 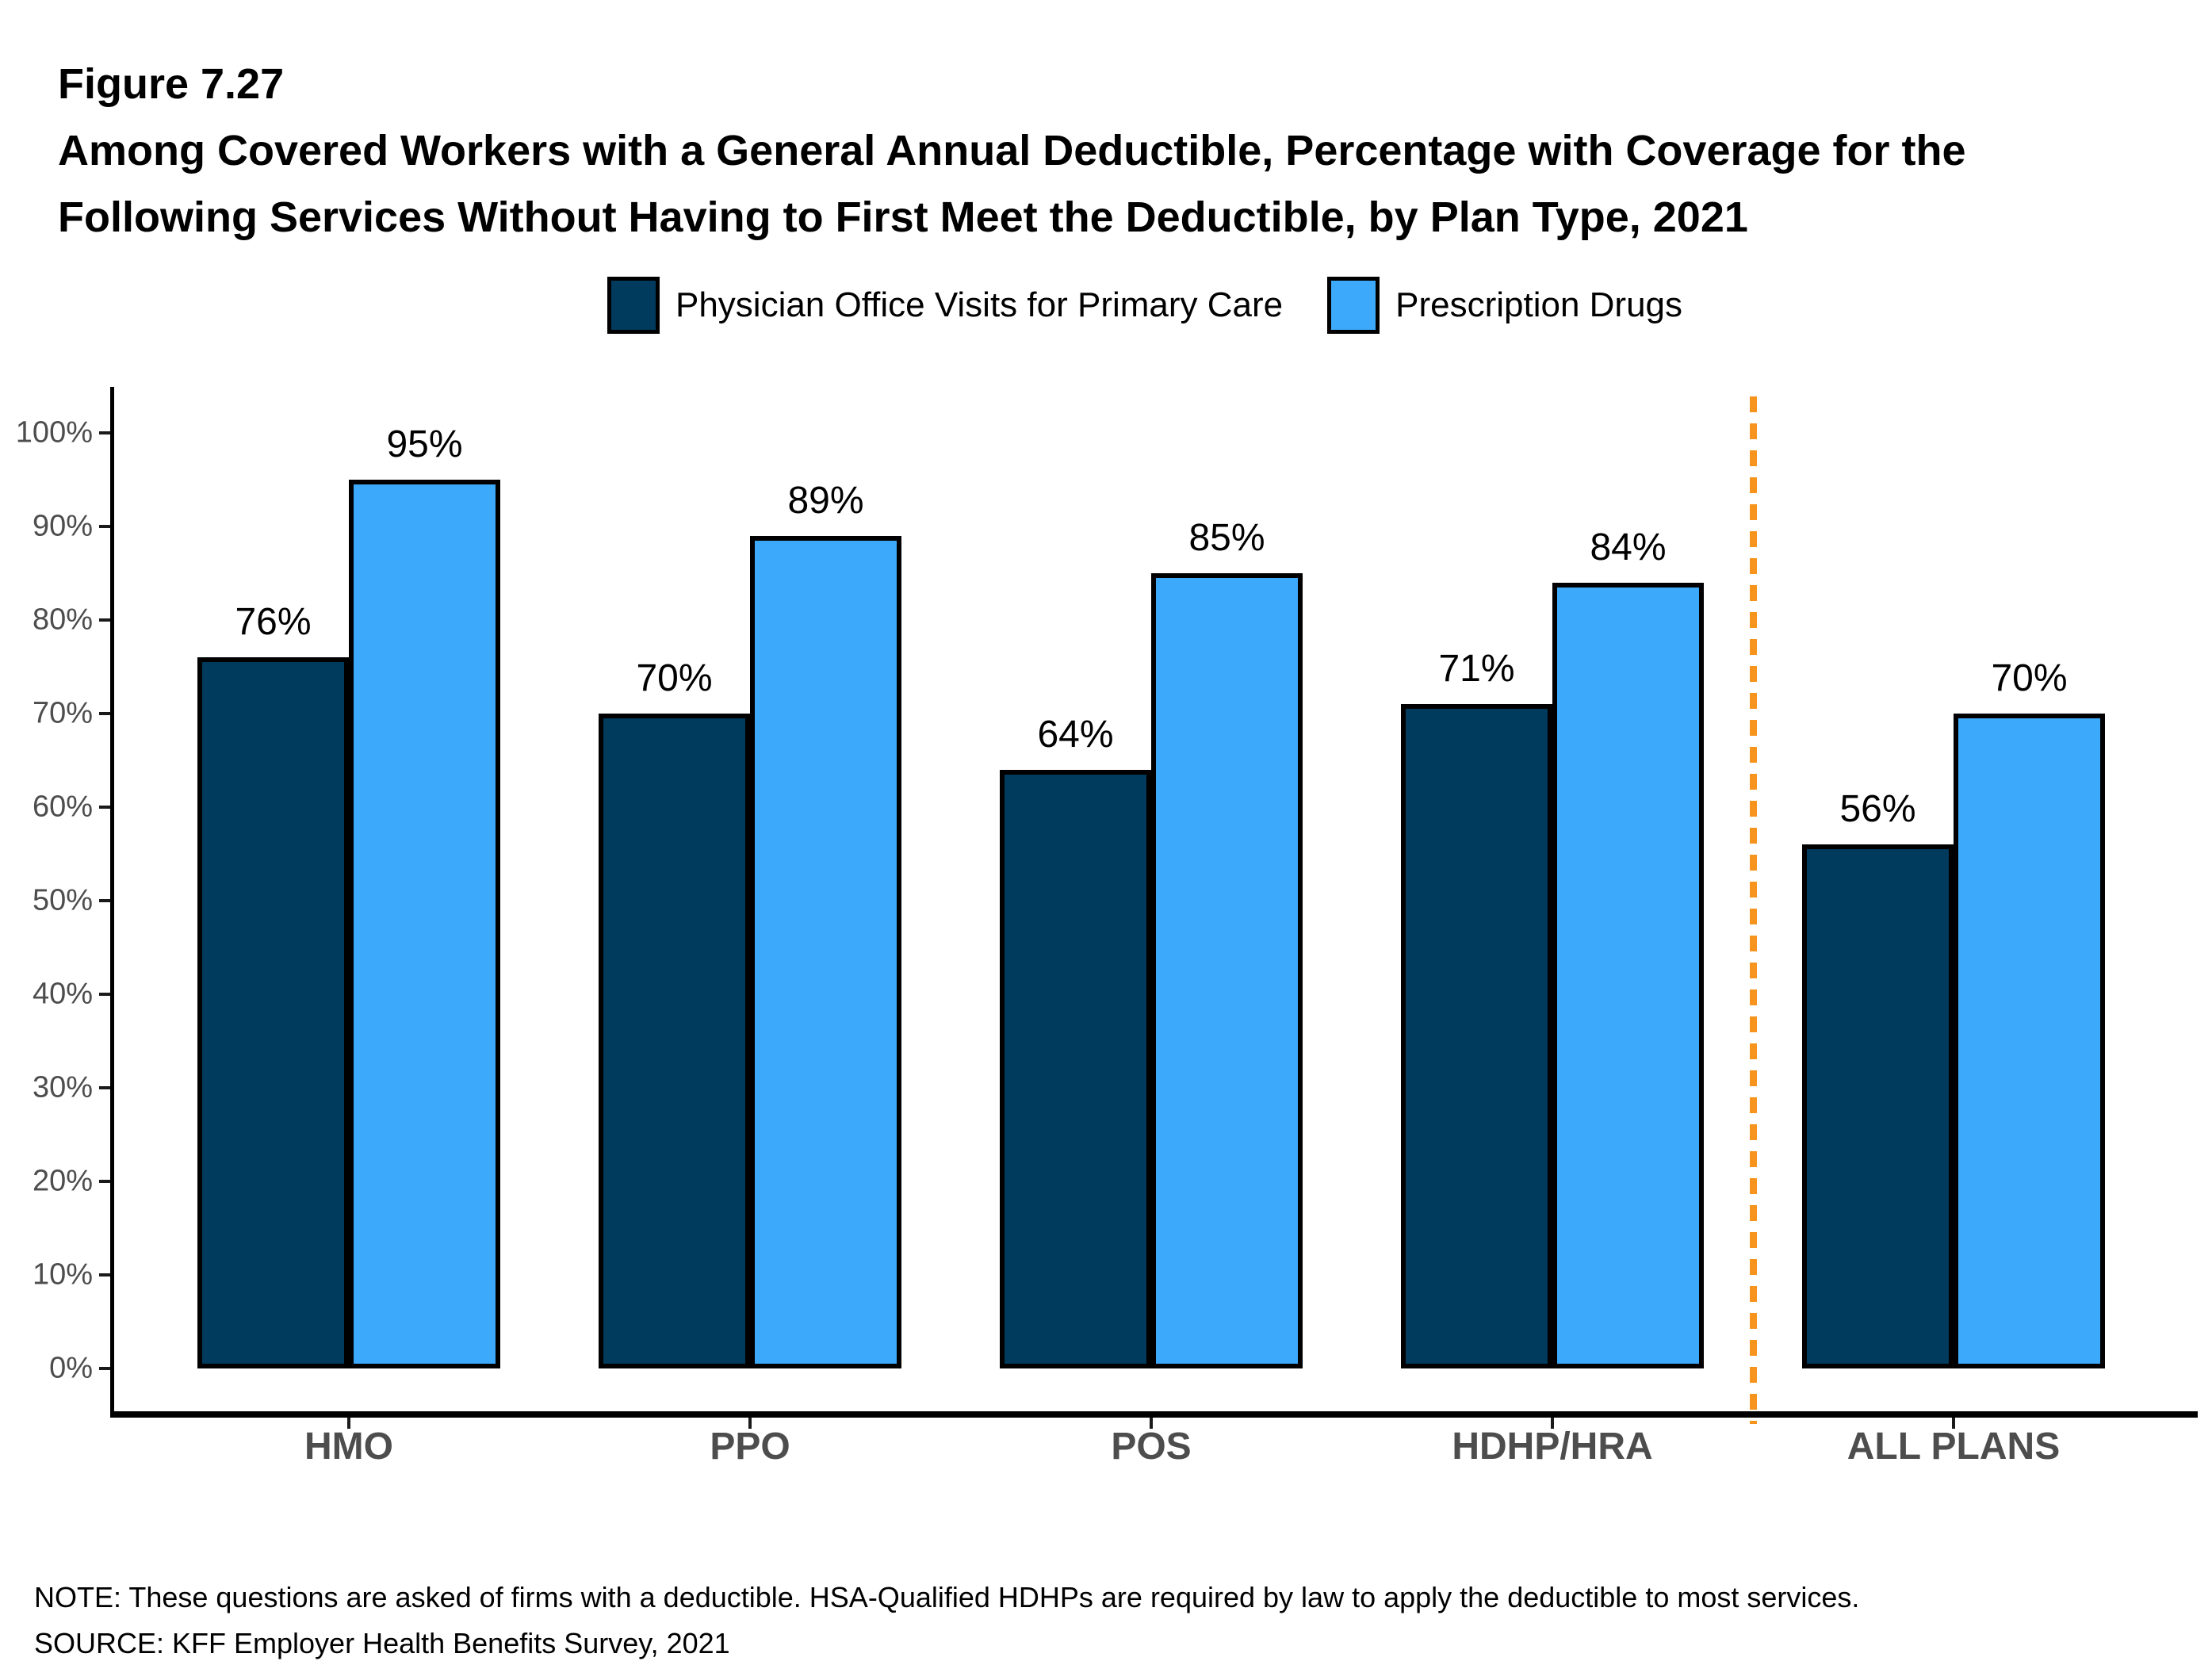 What do you see at coordinates (1154, 1414) in the screenshot?
I see `x-axis-line` at bounding box center [1154, 1414].